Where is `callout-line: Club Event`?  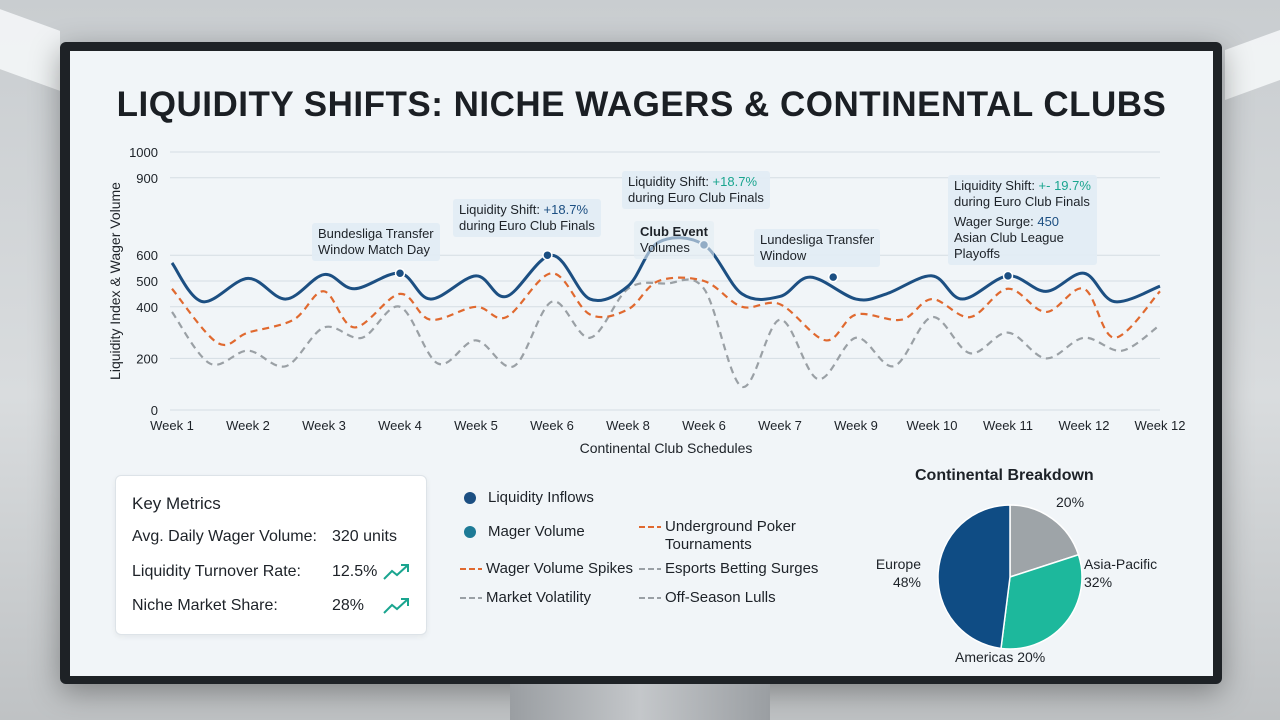 callout-line: Club Event is located at coordinates (674, 231).